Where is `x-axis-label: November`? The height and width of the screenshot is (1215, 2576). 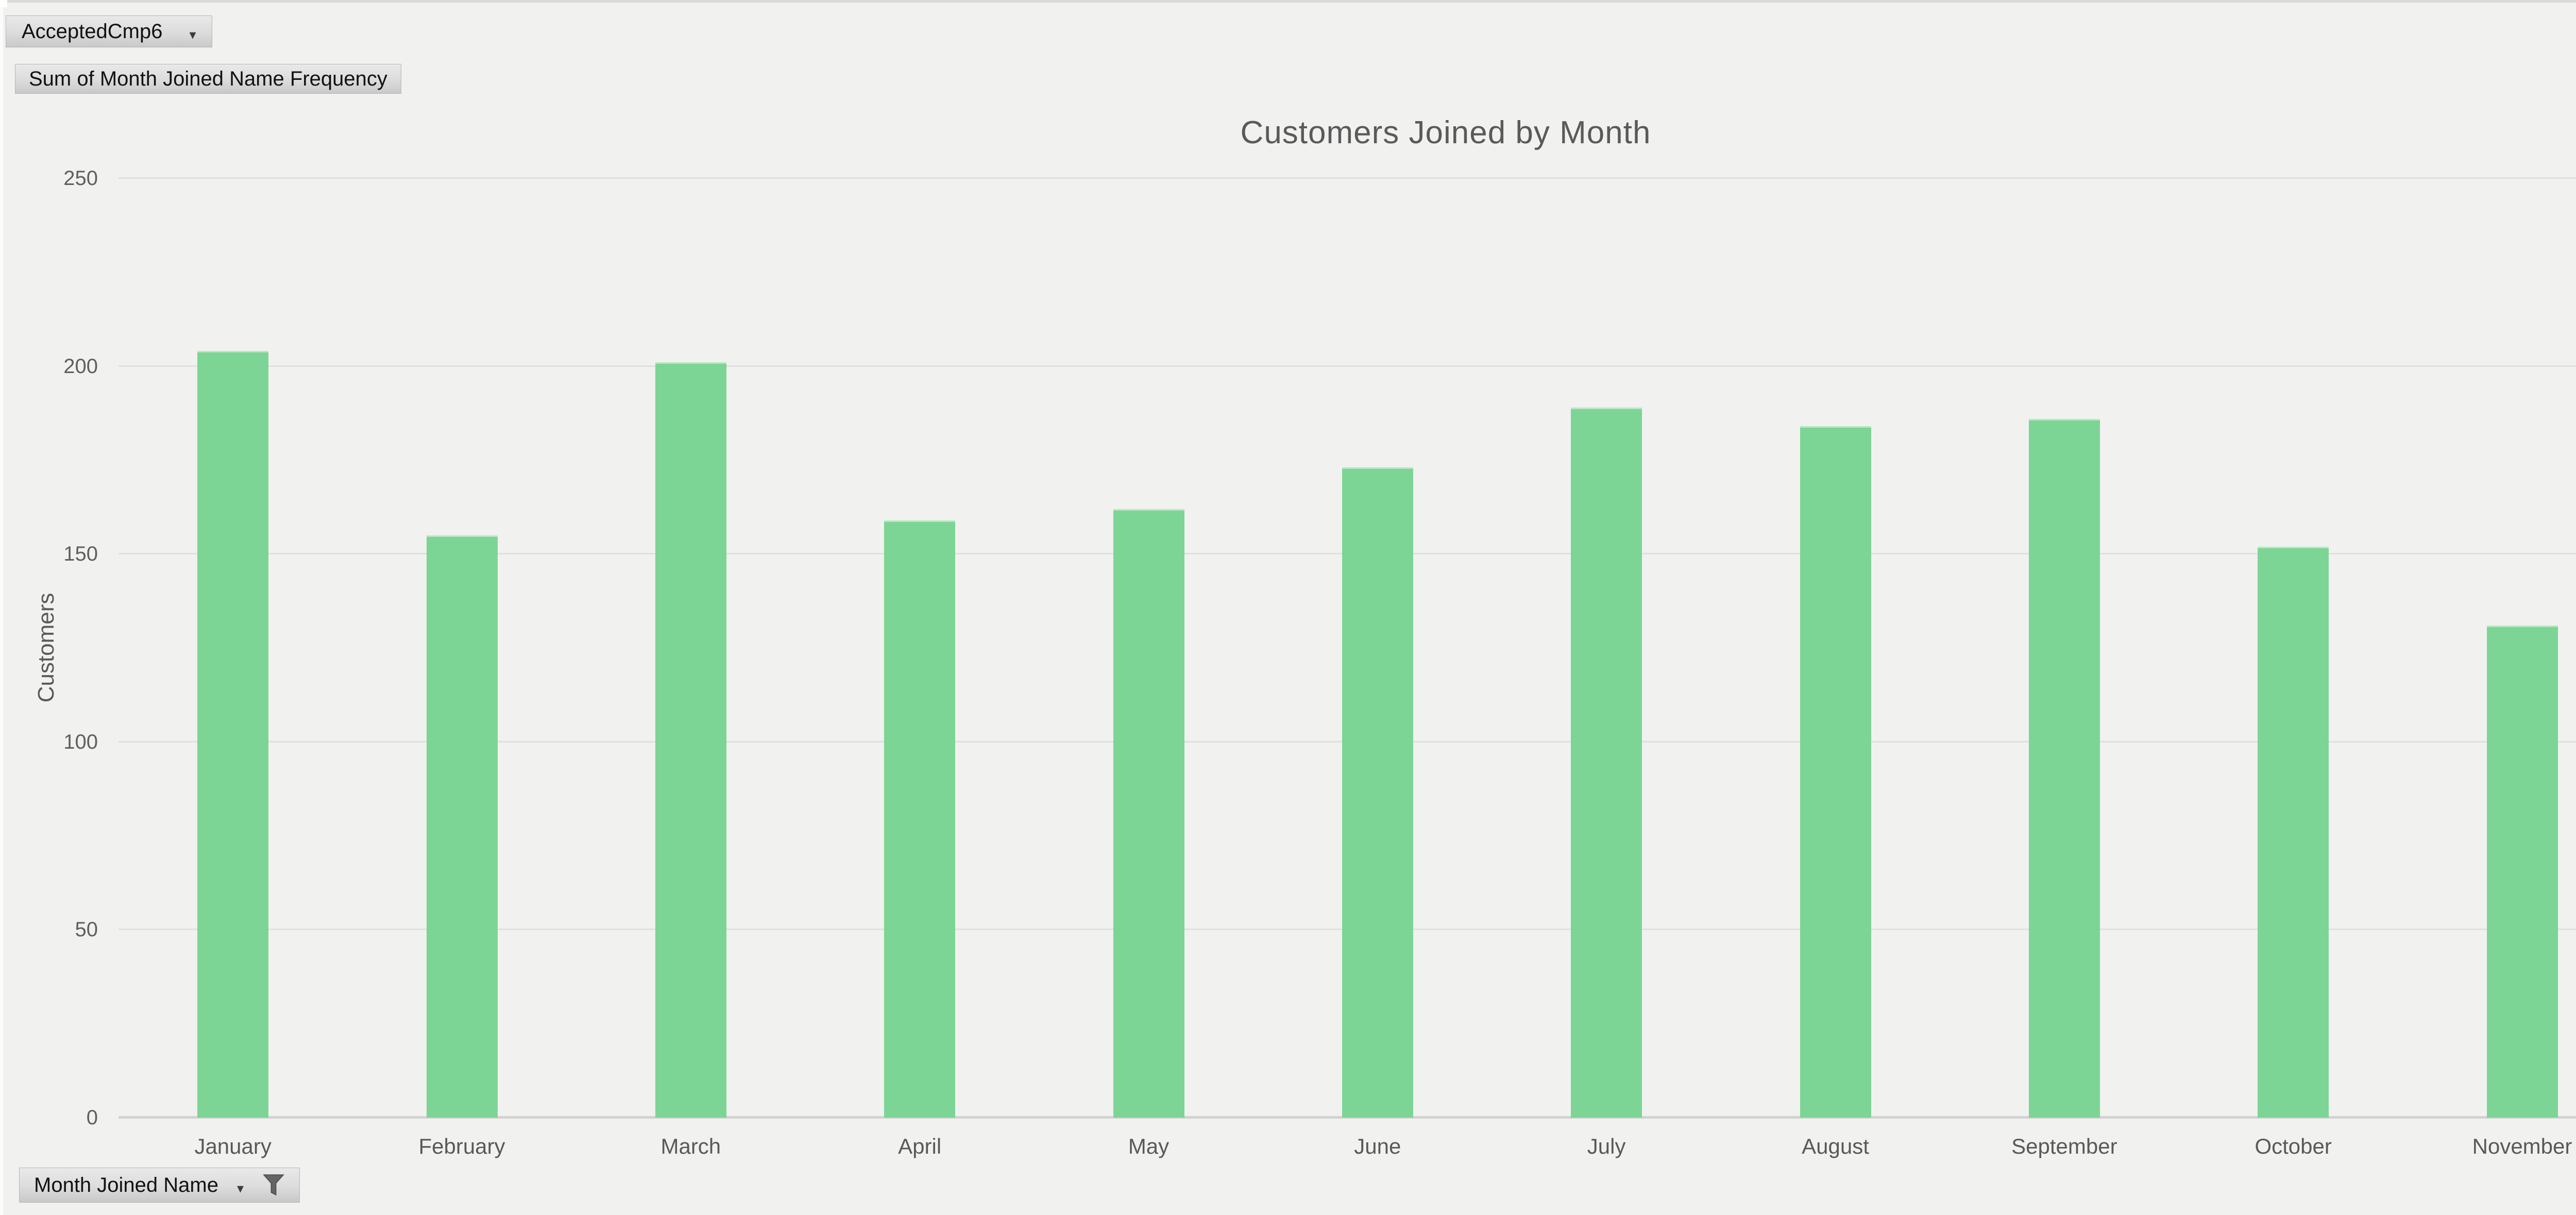
x-axis-label: November is located at coordinates (2522, 1146).